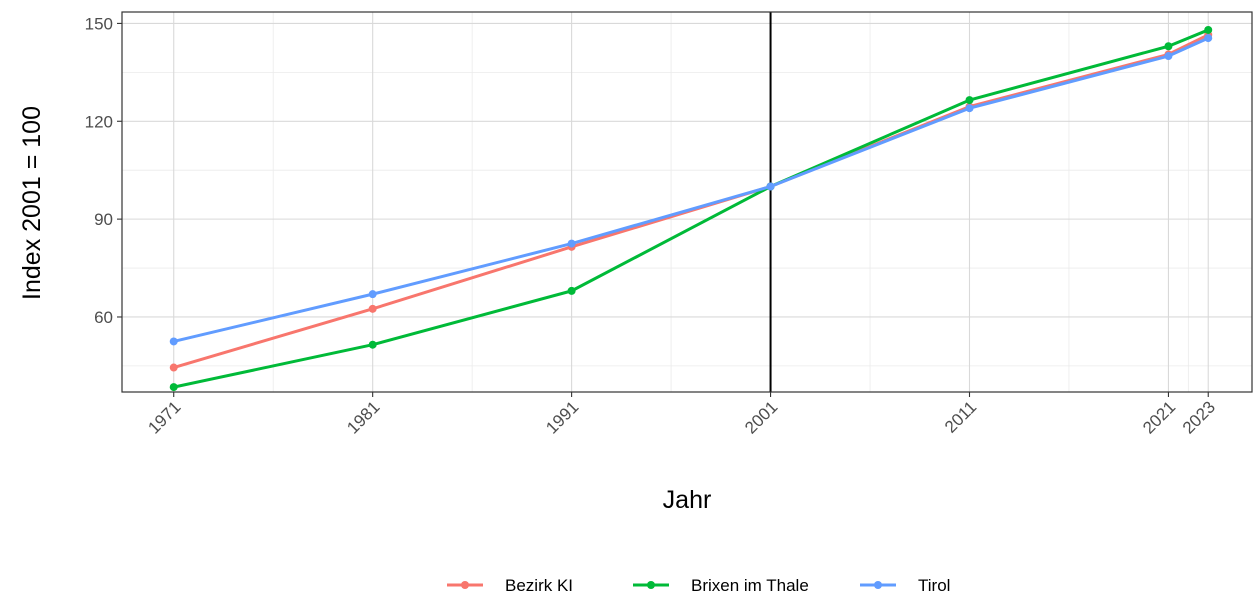  What do you see at coordinates (1159, 417) in the screenshot?
I see `x-tick-label: 2021` at bounding box center [1159, 417].